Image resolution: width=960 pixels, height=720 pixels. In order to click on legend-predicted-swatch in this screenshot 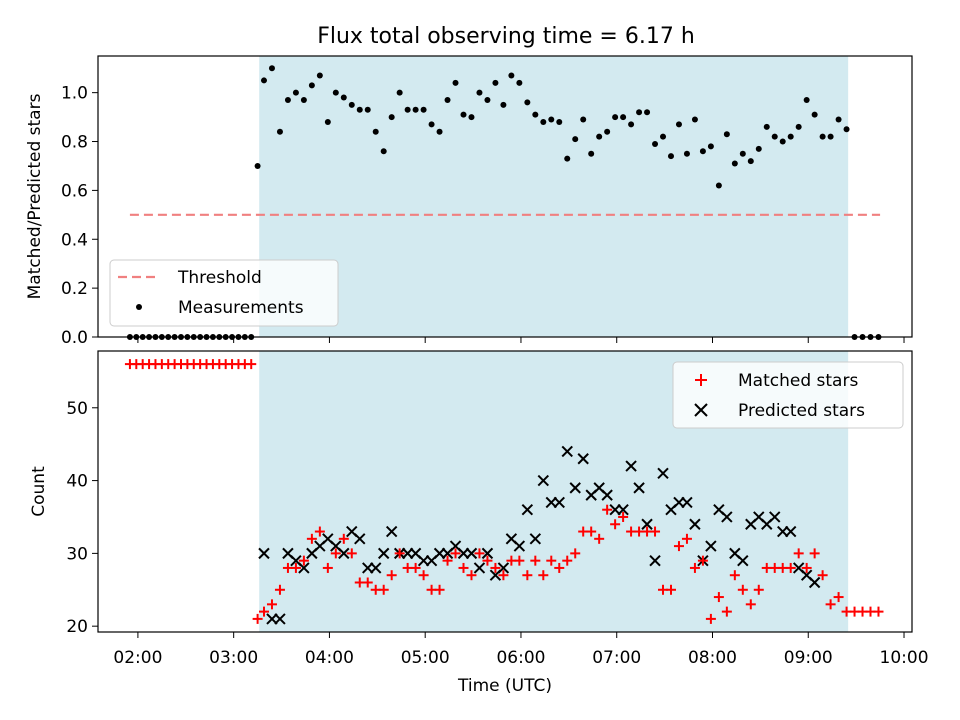, I will do `click(701, 410)`.